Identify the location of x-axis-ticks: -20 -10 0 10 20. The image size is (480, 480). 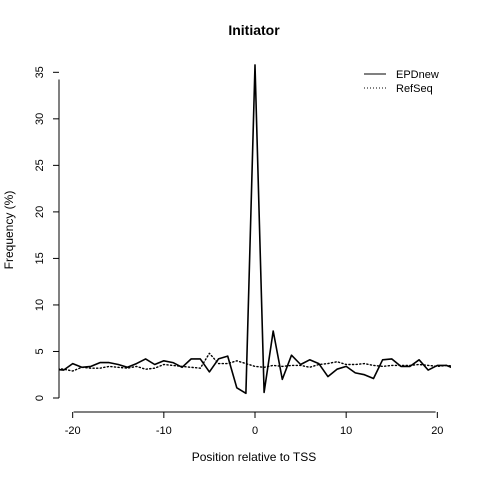
(254, 424).